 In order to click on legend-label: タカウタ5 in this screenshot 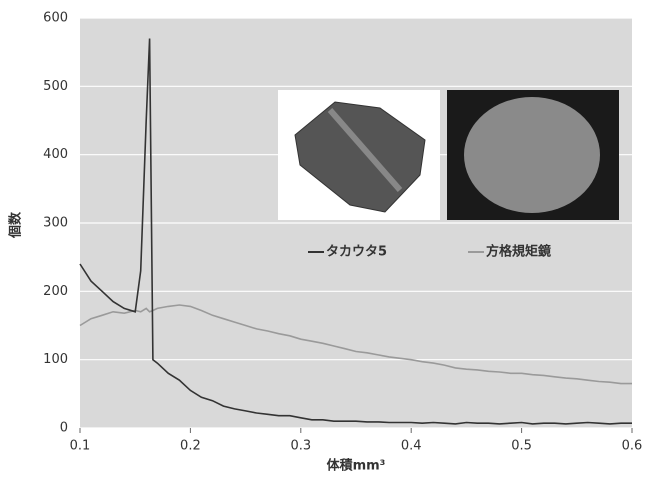, I will do `click(356, 252)`.